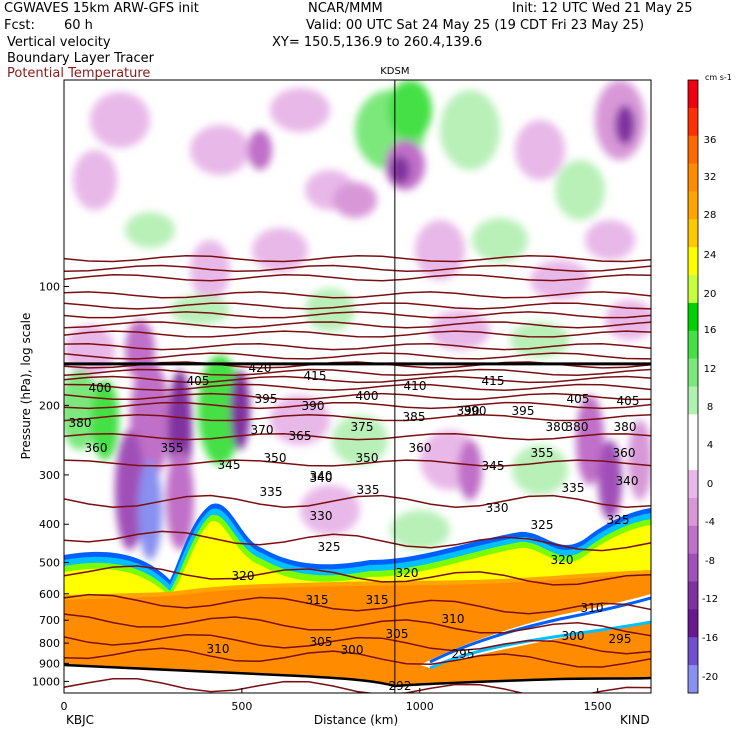  Describe the element at coordinates (49, 594) in the screenshot. I see `y-tick-label: 600` at that location.